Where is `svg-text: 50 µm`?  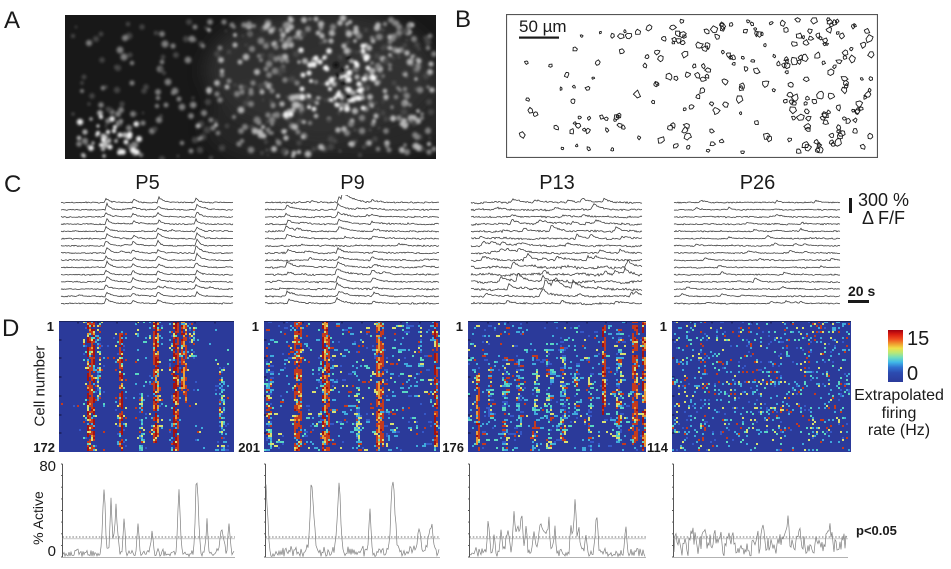
svg-text: 50 µm is located at coordinates (543, 26).